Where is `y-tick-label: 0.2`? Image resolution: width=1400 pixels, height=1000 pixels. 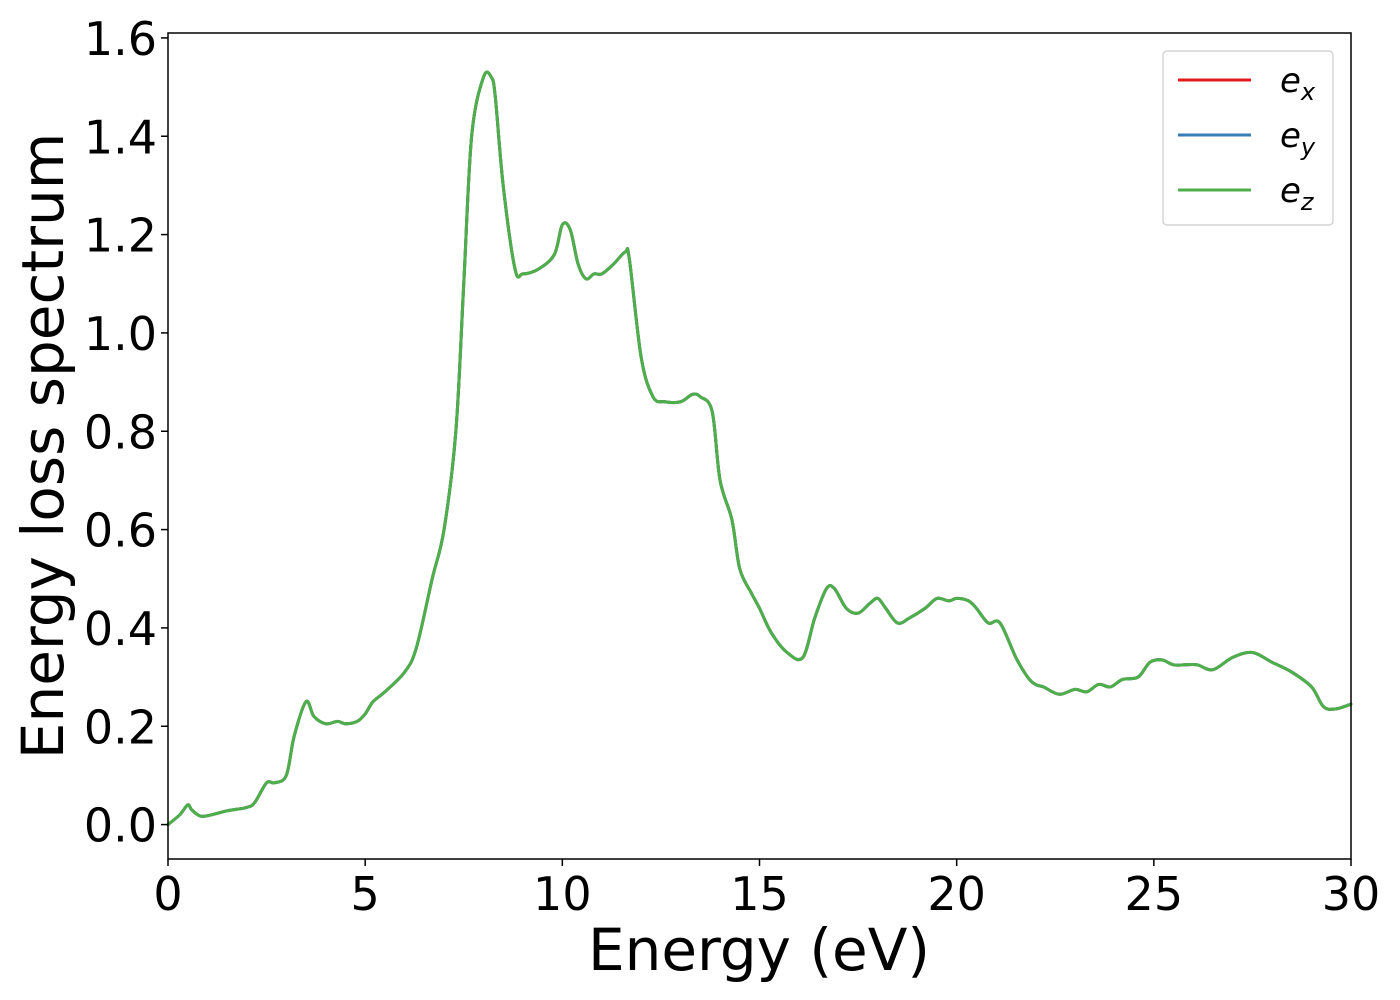 y-tick-label: 0.2 is located at coordinates (120, 727).